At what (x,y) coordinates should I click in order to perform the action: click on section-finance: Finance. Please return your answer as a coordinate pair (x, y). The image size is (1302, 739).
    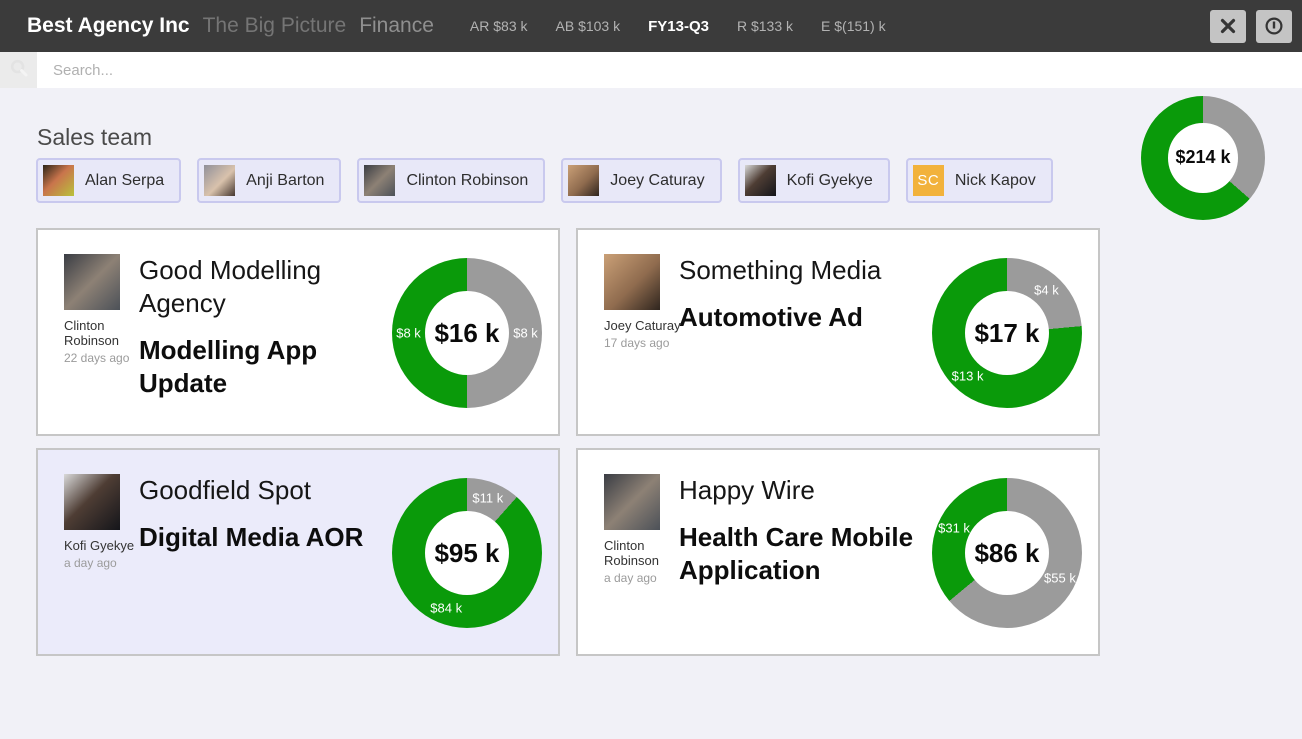
    Looking at the image, I should click on (396, 25).